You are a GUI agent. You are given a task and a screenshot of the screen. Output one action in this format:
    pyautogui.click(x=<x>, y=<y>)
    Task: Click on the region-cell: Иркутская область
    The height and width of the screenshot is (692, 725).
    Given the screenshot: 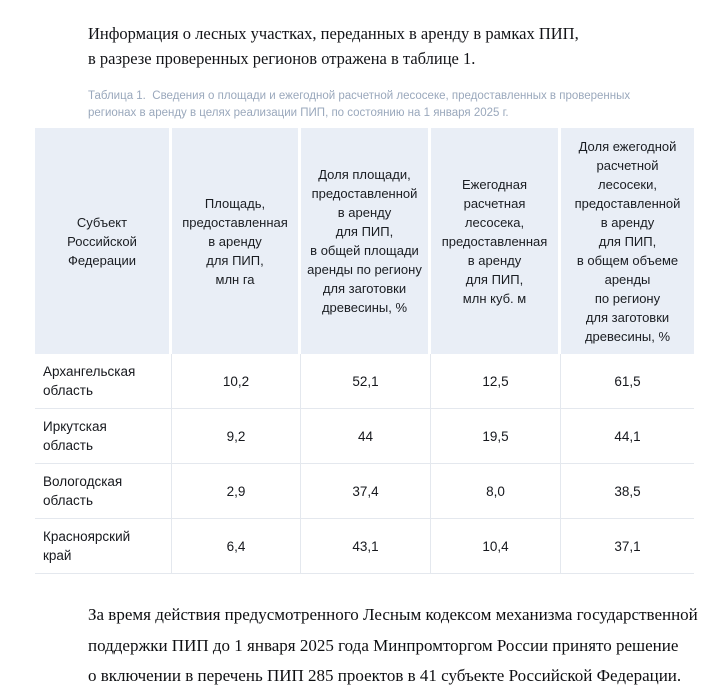 What is the action you would take?
    pyautogui.click(x=103, y=436)
    